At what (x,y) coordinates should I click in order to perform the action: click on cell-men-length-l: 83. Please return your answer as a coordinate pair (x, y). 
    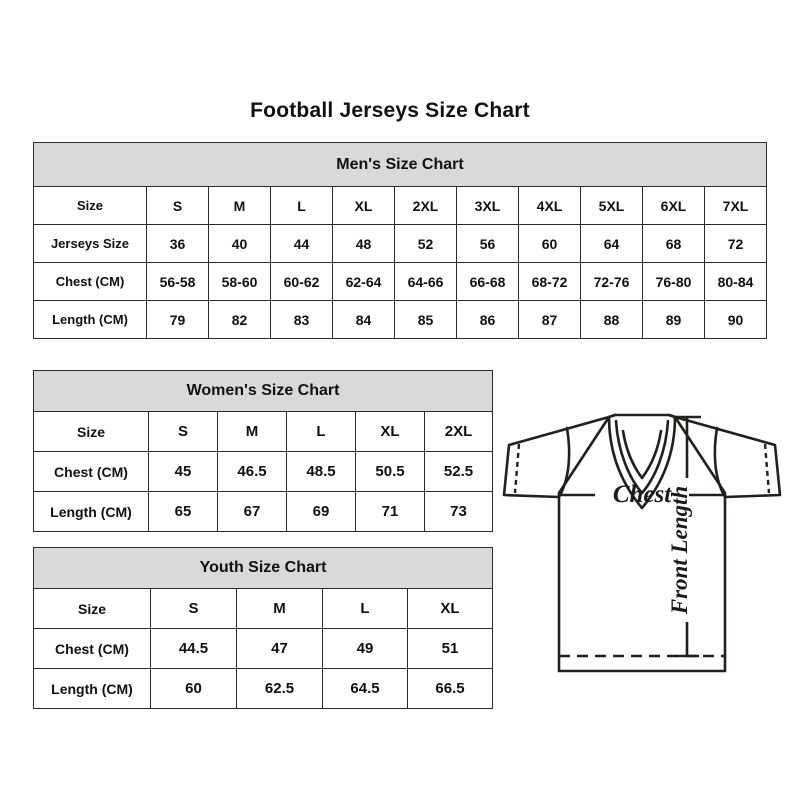
    Looking at the image, I should click on (301, 319).